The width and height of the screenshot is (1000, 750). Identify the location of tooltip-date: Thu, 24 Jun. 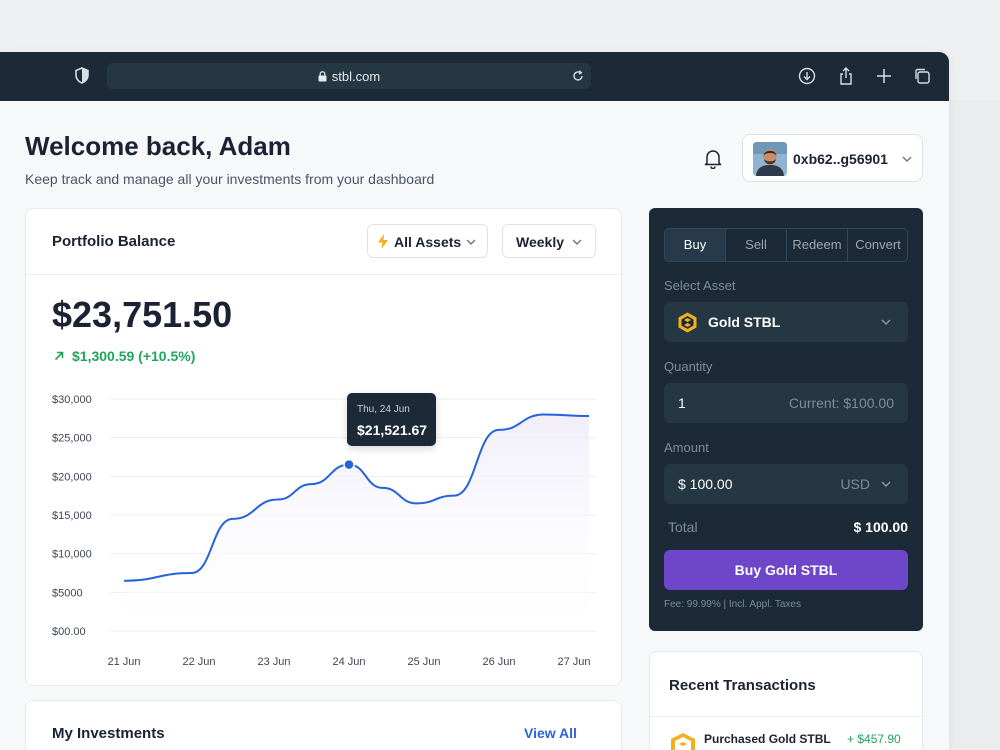
(383, 409).